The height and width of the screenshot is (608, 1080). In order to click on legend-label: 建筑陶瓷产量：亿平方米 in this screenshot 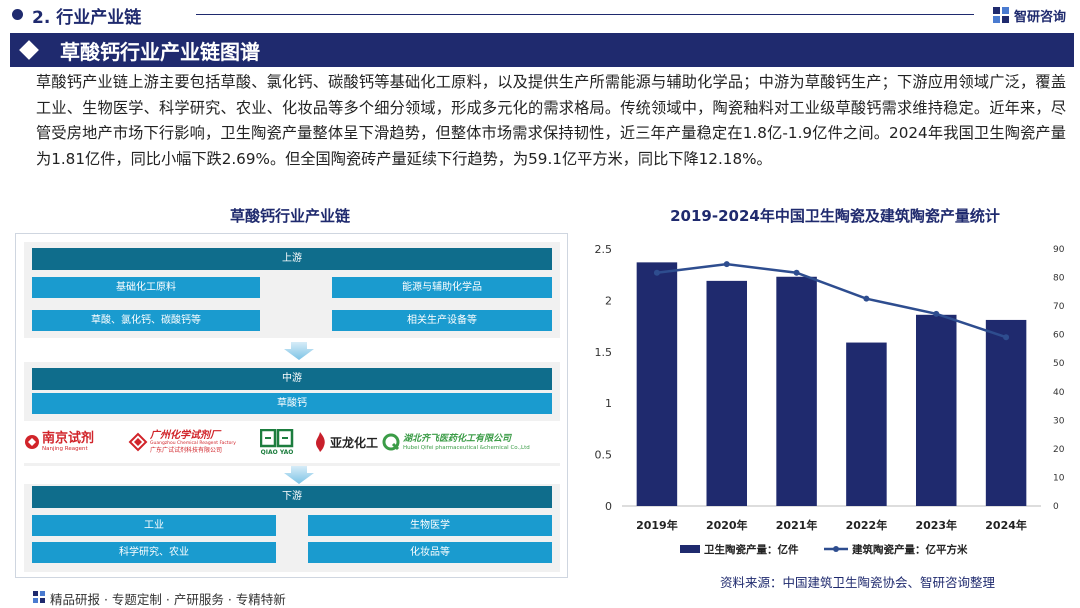, I will do `click(909, 549)`.